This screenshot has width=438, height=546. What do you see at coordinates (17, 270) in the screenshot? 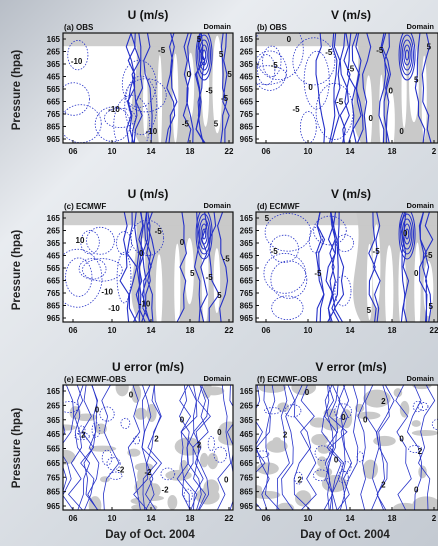
I see `row-ylabel-2: Pressure (hpa)` at bounding box center [17, 270].